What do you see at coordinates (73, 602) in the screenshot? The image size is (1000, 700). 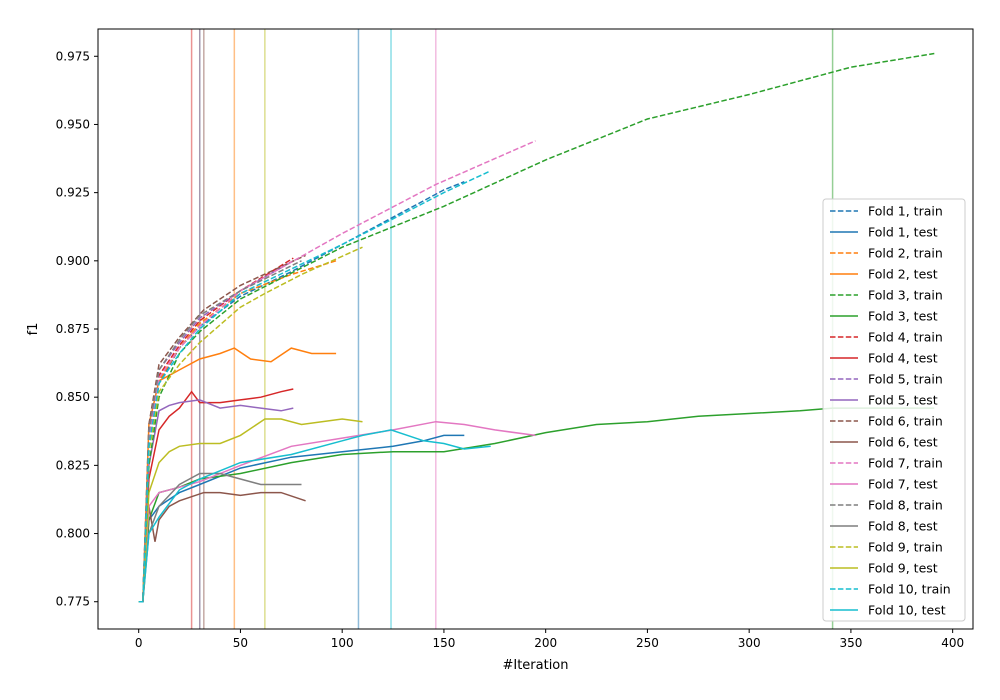 I see `y-tick-label: 0.775` at bounding box center [73, 602].